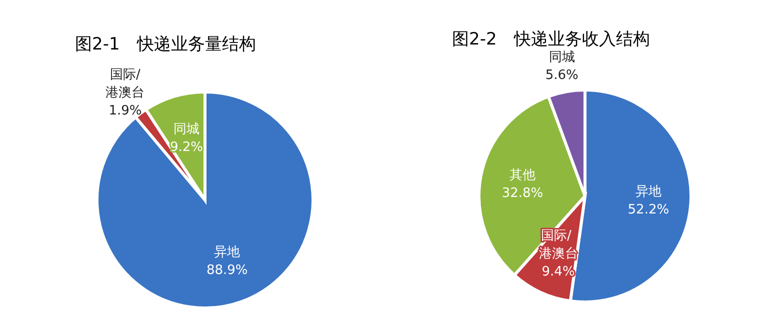  Describe the element at coordinates (551, 40) in the screenshot. I see `chart-title: 图2-2 快递业务收入结构` at that location.